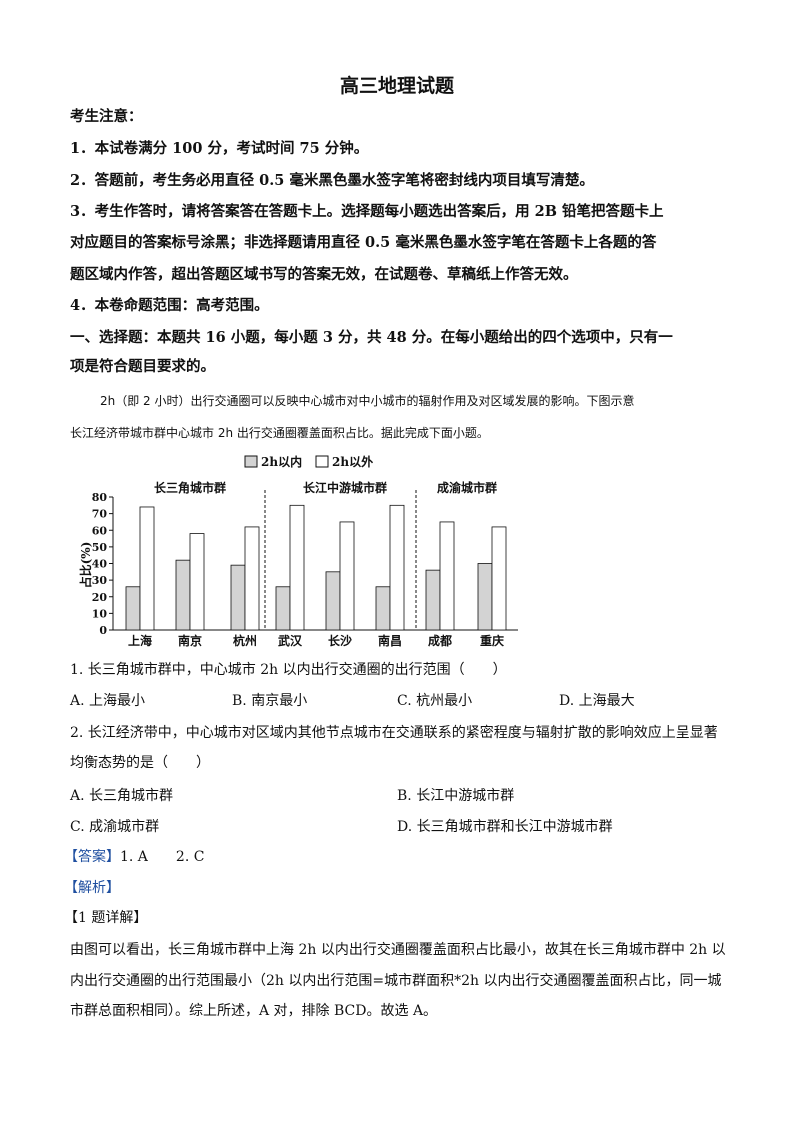  What do you see at coordinates (390, 640) in the screenshot?
I see `x-tick-label: 南昌` at bounding box center [390, 640].